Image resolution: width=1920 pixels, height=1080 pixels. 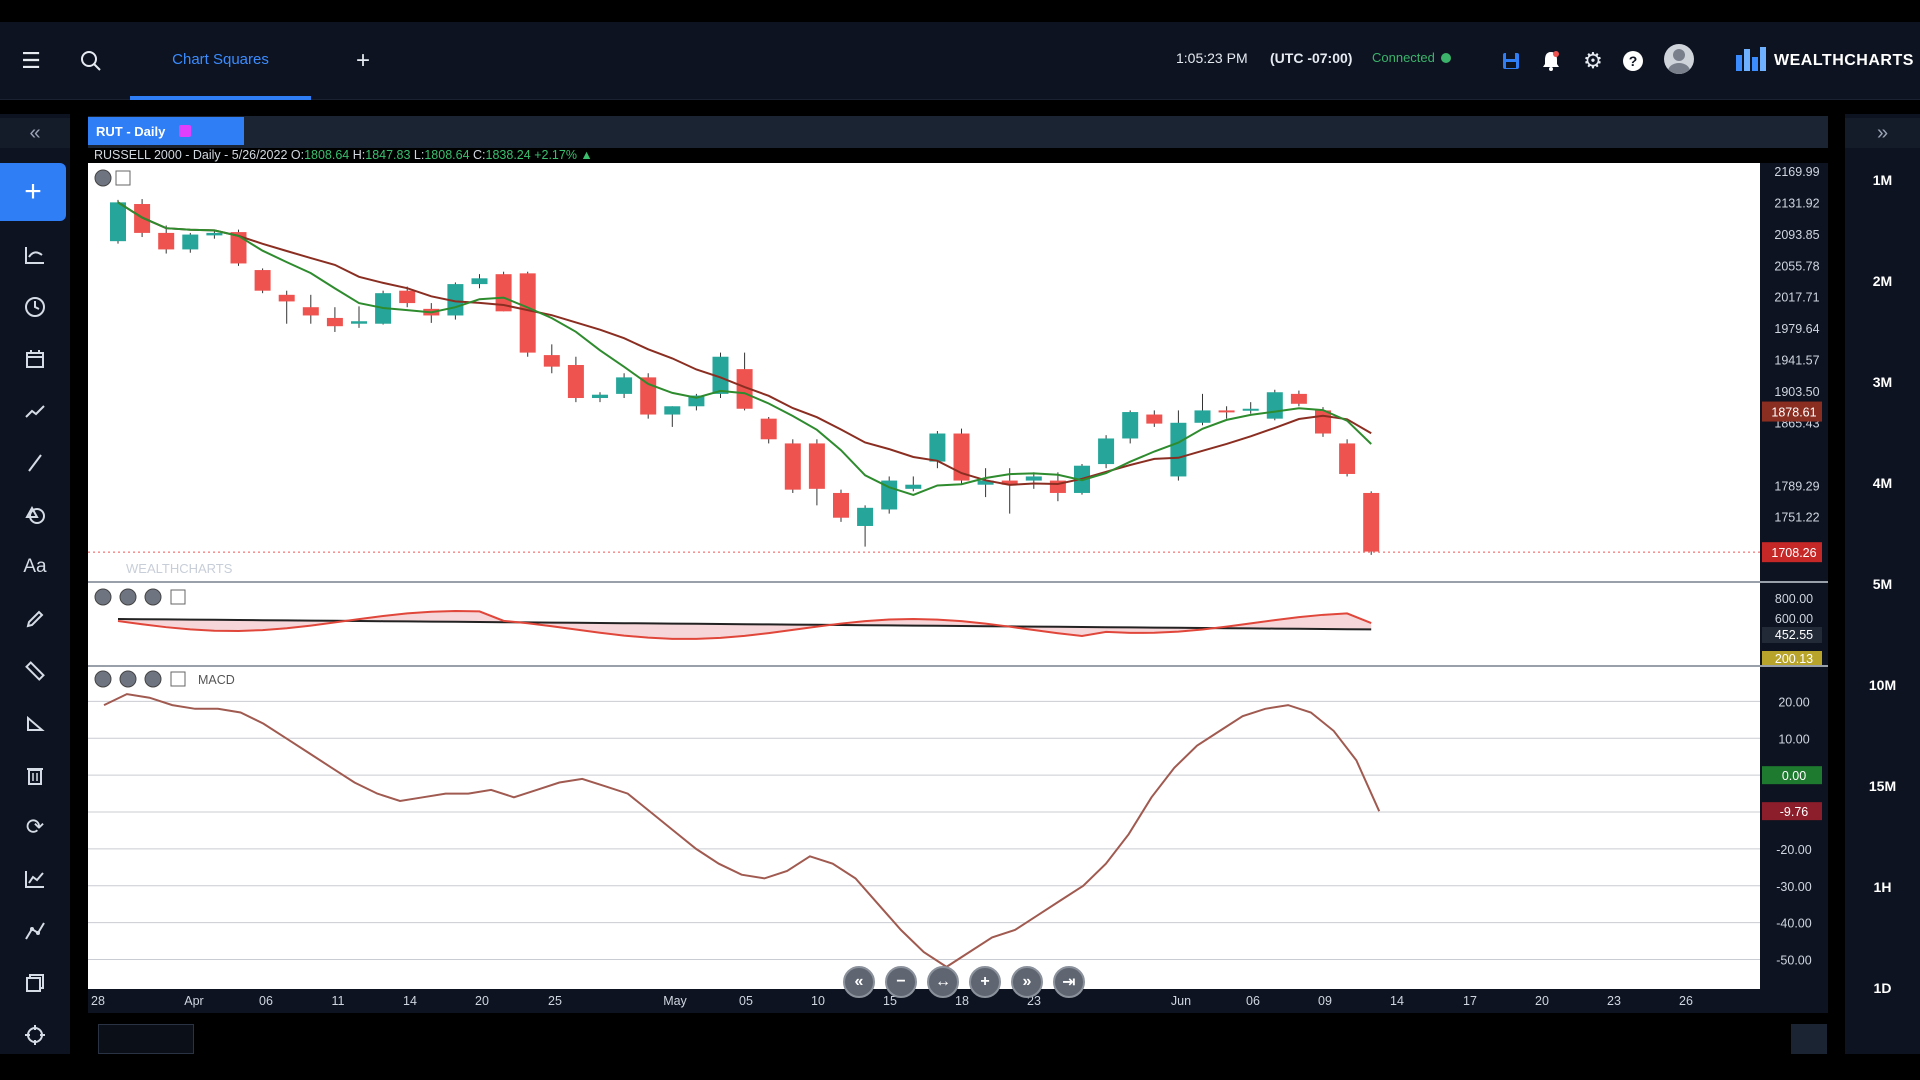 I want to click on ohlc-high-label: H:, so click(x=357, y=155).